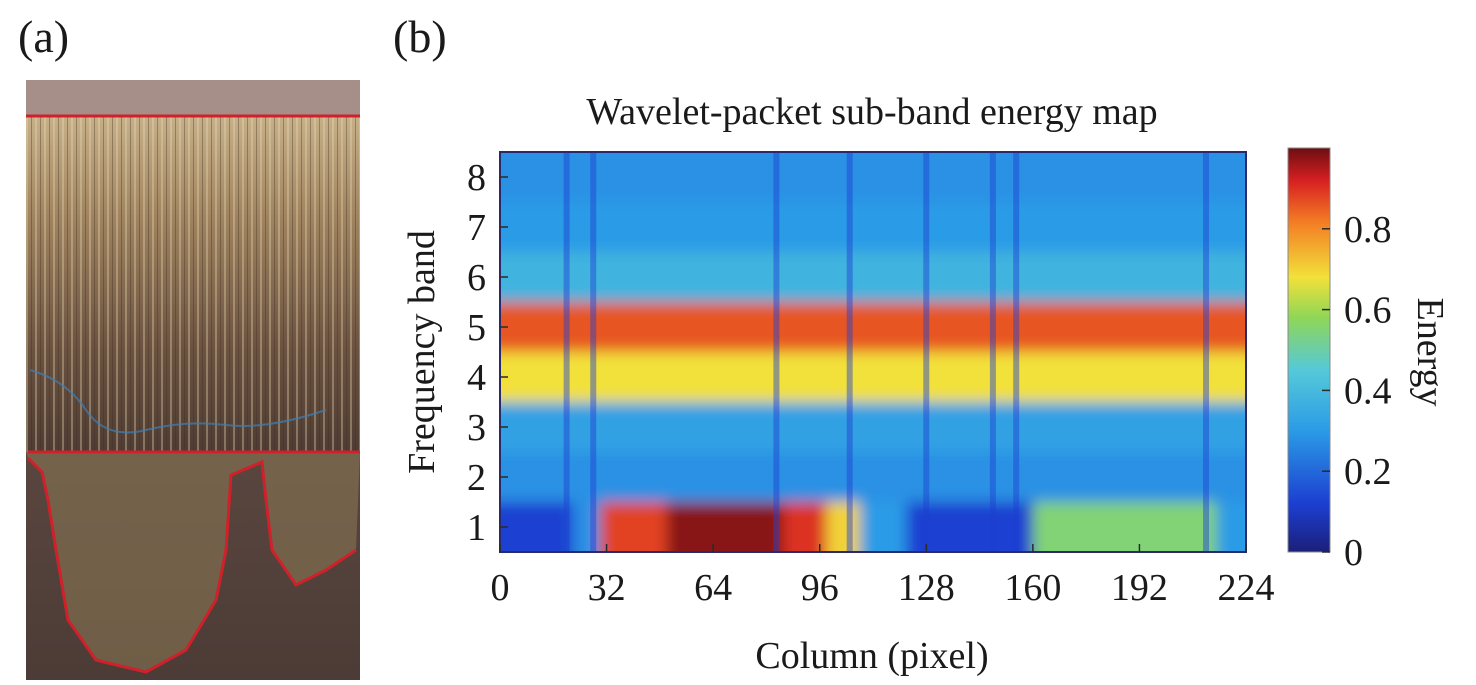 The height and width of the screenshot is (685, 1476). I want to click on colorbar-ticks: 0 0.2 0.4 0.6 0.8, so click(1357, 391).